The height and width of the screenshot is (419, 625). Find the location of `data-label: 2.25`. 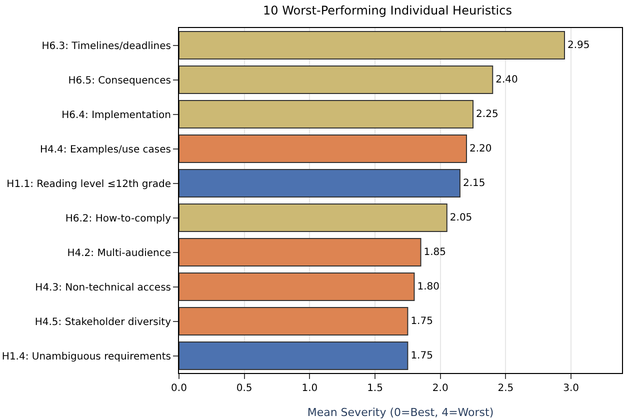

data-label: 2.25 is located at coordinates (487, 114).